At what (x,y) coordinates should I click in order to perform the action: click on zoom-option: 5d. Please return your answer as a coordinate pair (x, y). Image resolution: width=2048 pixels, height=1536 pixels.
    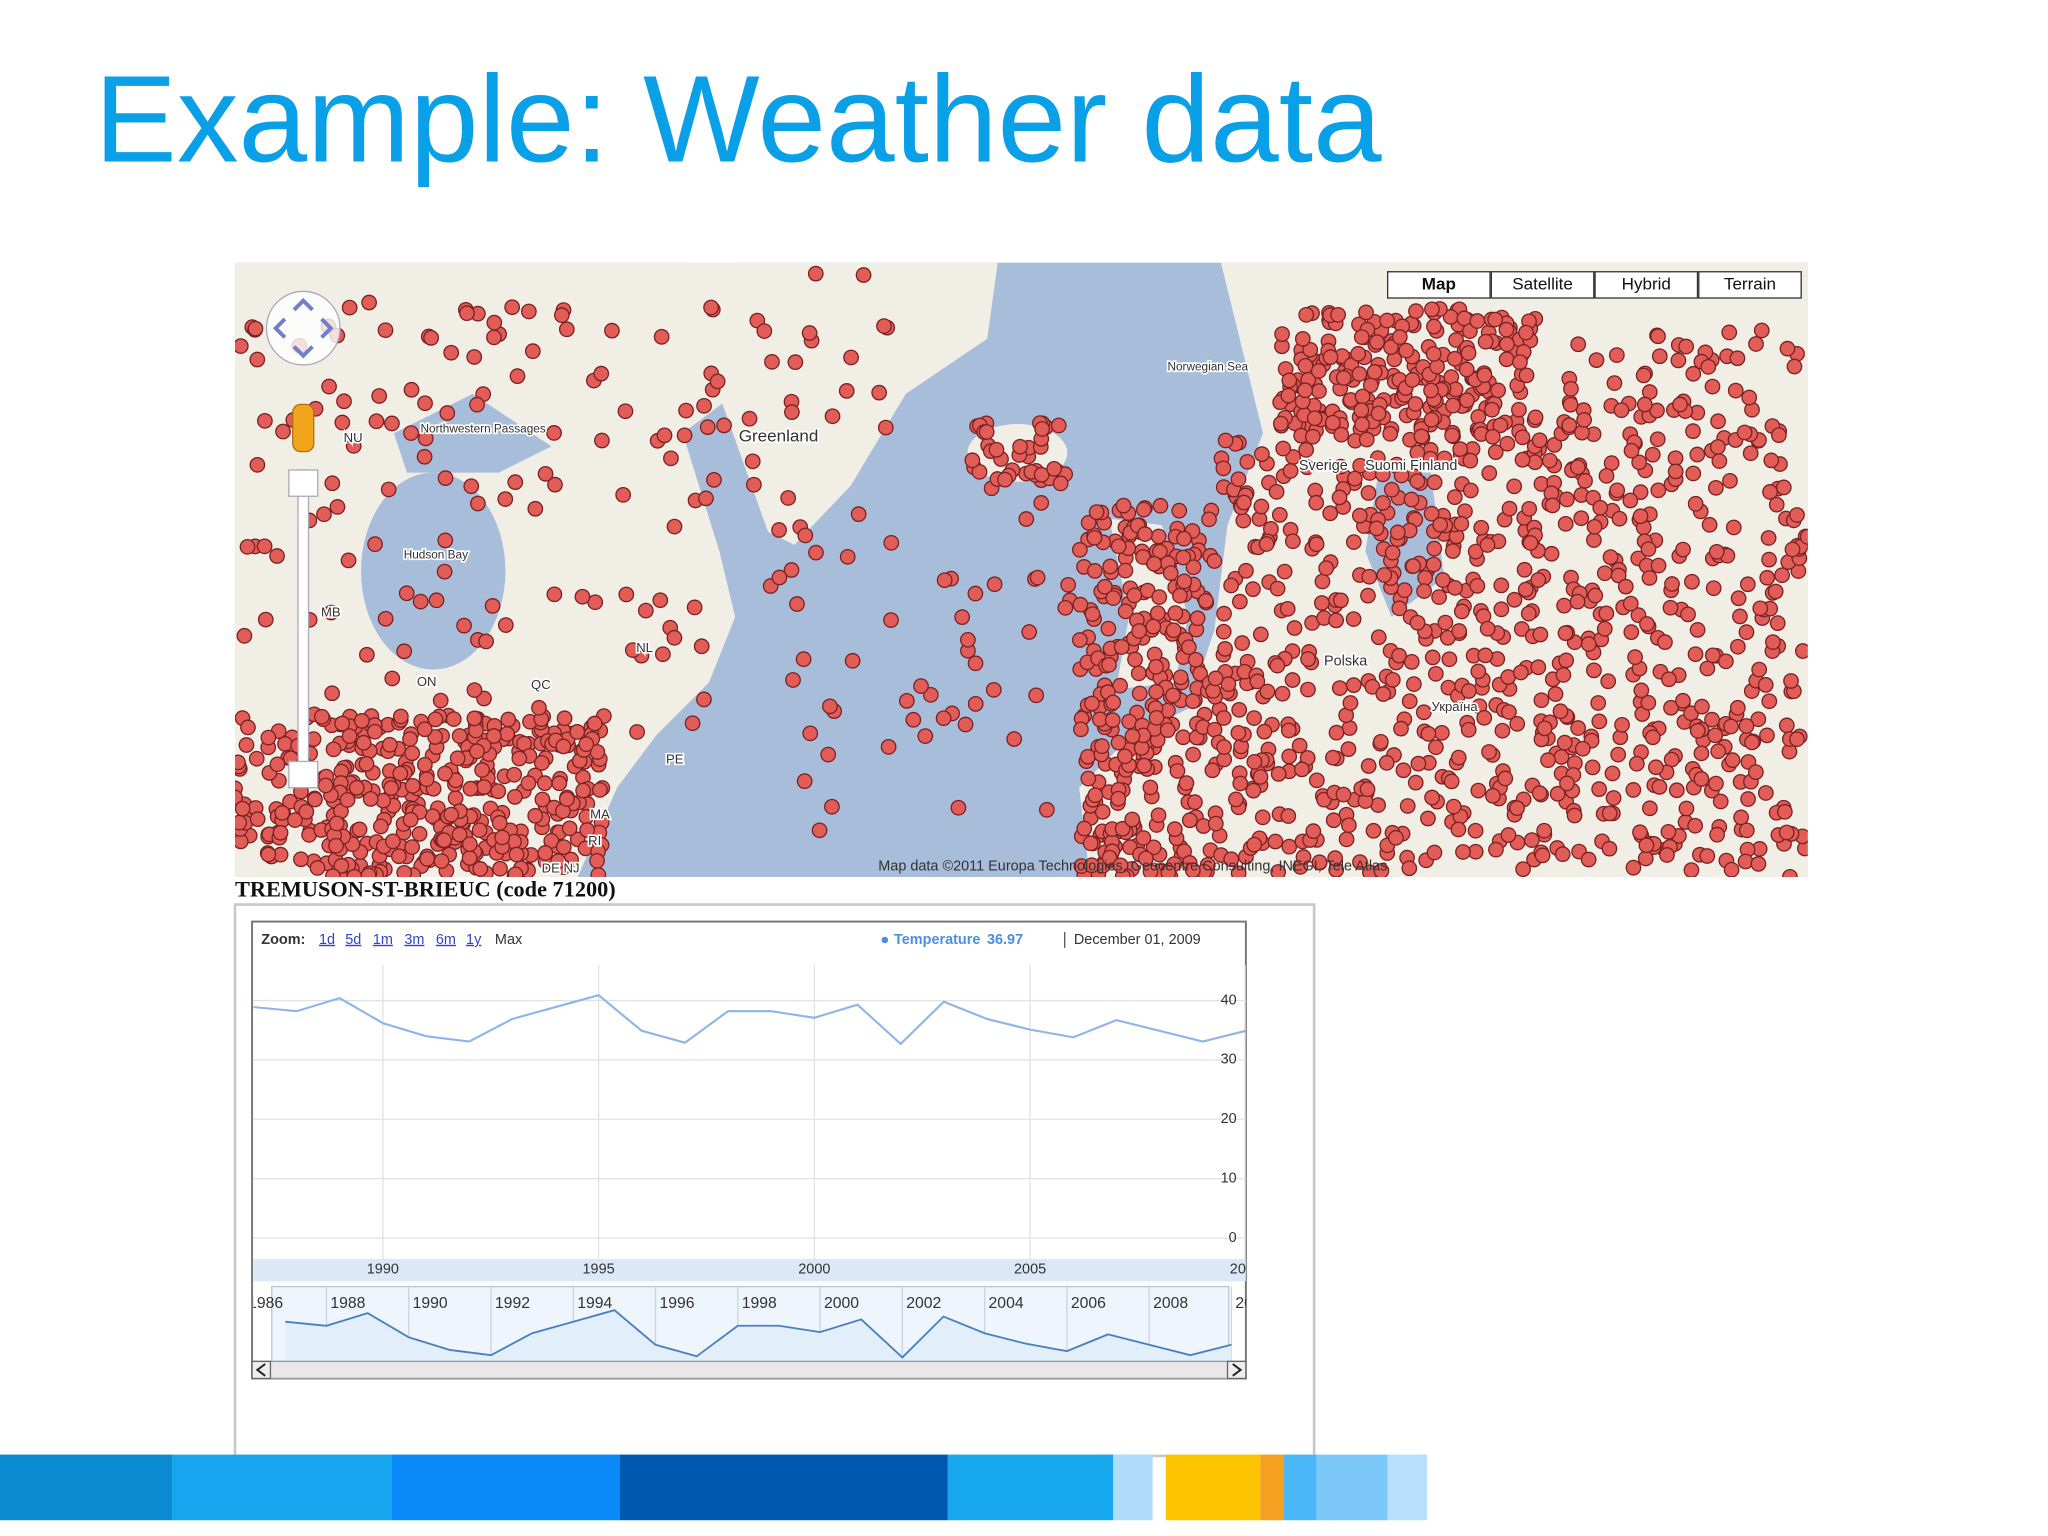
    Looking at the image, I should click on (353, 940).